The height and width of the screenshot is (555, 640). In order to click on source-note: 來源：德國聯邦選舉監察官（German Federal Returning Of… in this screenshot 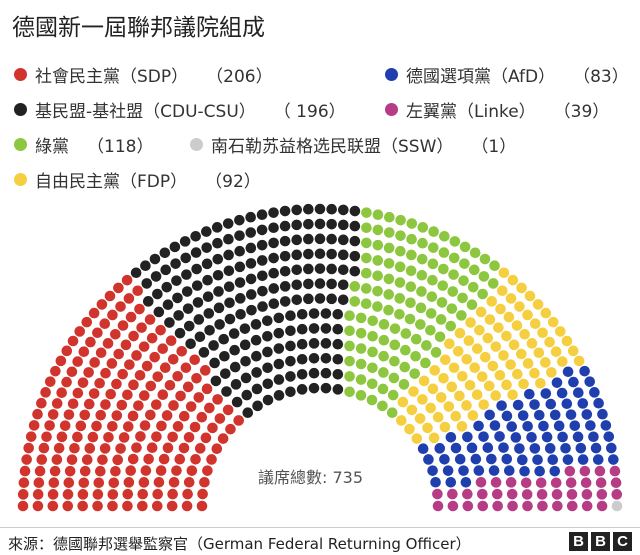, I will do `click(239, 544)`.